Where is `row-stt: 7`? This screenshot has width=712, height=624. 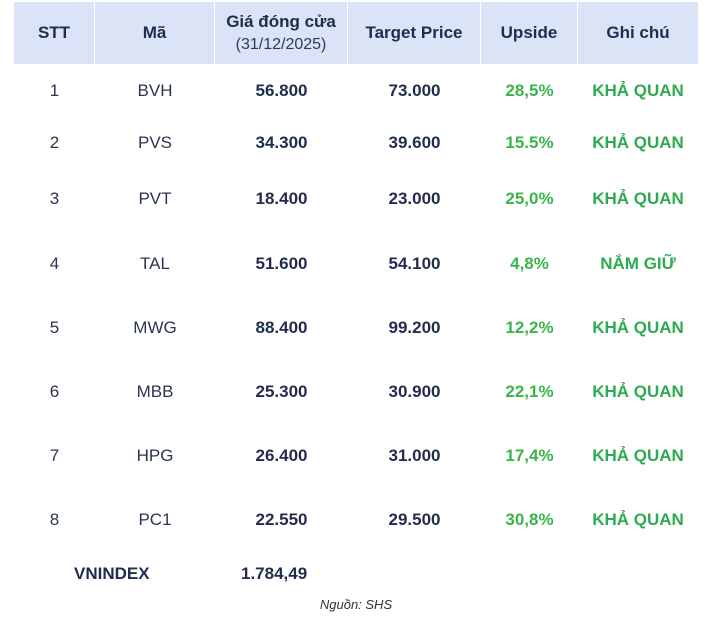
row-stt: 7 is located at coordinates (54, 455).